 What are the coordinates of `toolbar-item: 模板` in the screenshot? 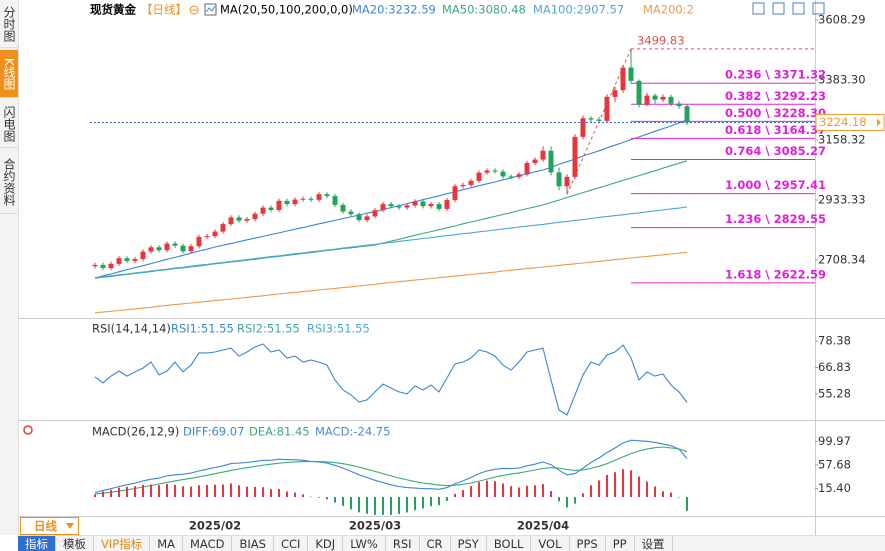 It's located at (75, 543).